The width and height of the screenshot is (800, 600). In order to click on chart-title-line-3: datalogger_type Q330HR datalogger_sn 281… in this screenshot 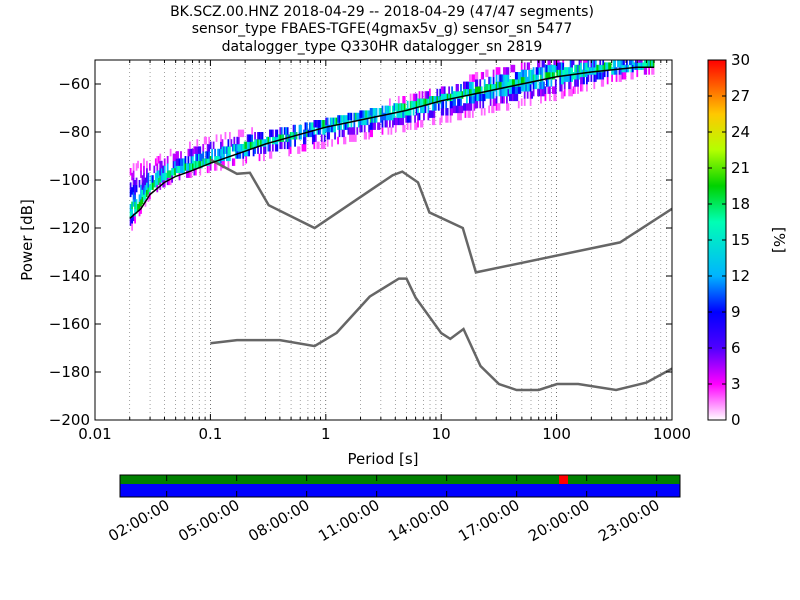, I will do `click(382, 47)`.